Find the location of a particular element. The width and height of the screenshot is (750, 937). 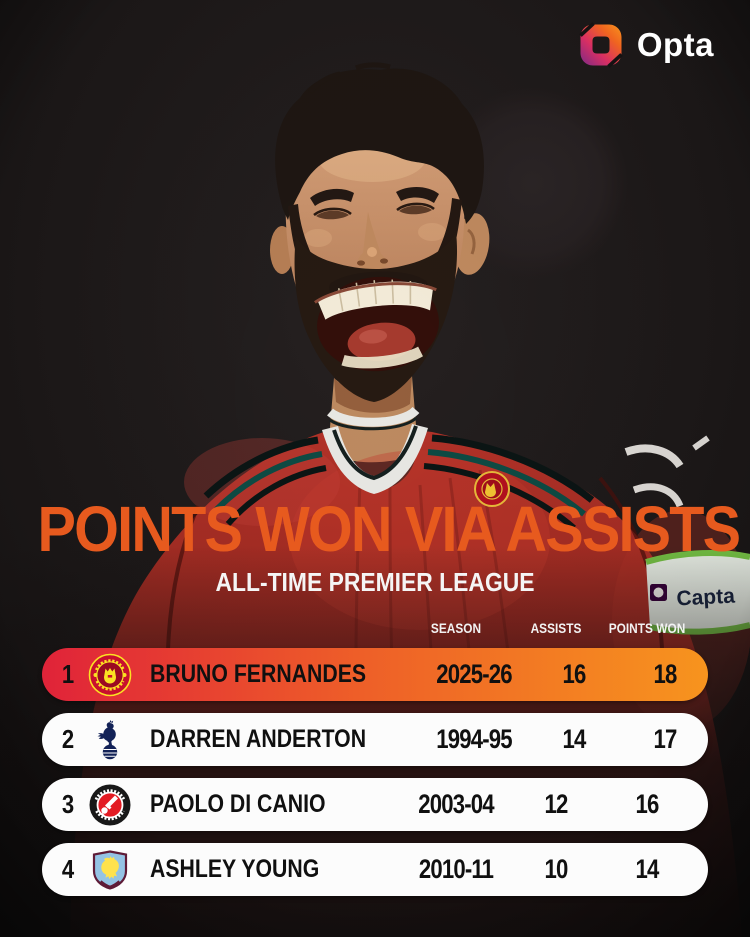

player-name: BRUNO FERNANDES is located at coordinates (258, 674).